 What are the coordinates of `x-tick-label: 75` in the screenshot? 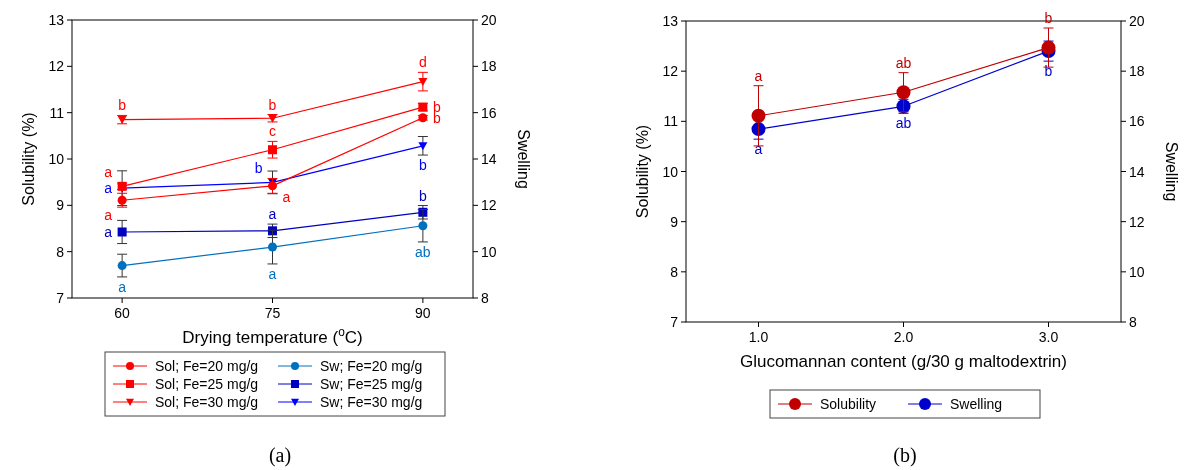 It's located at (272, 313).